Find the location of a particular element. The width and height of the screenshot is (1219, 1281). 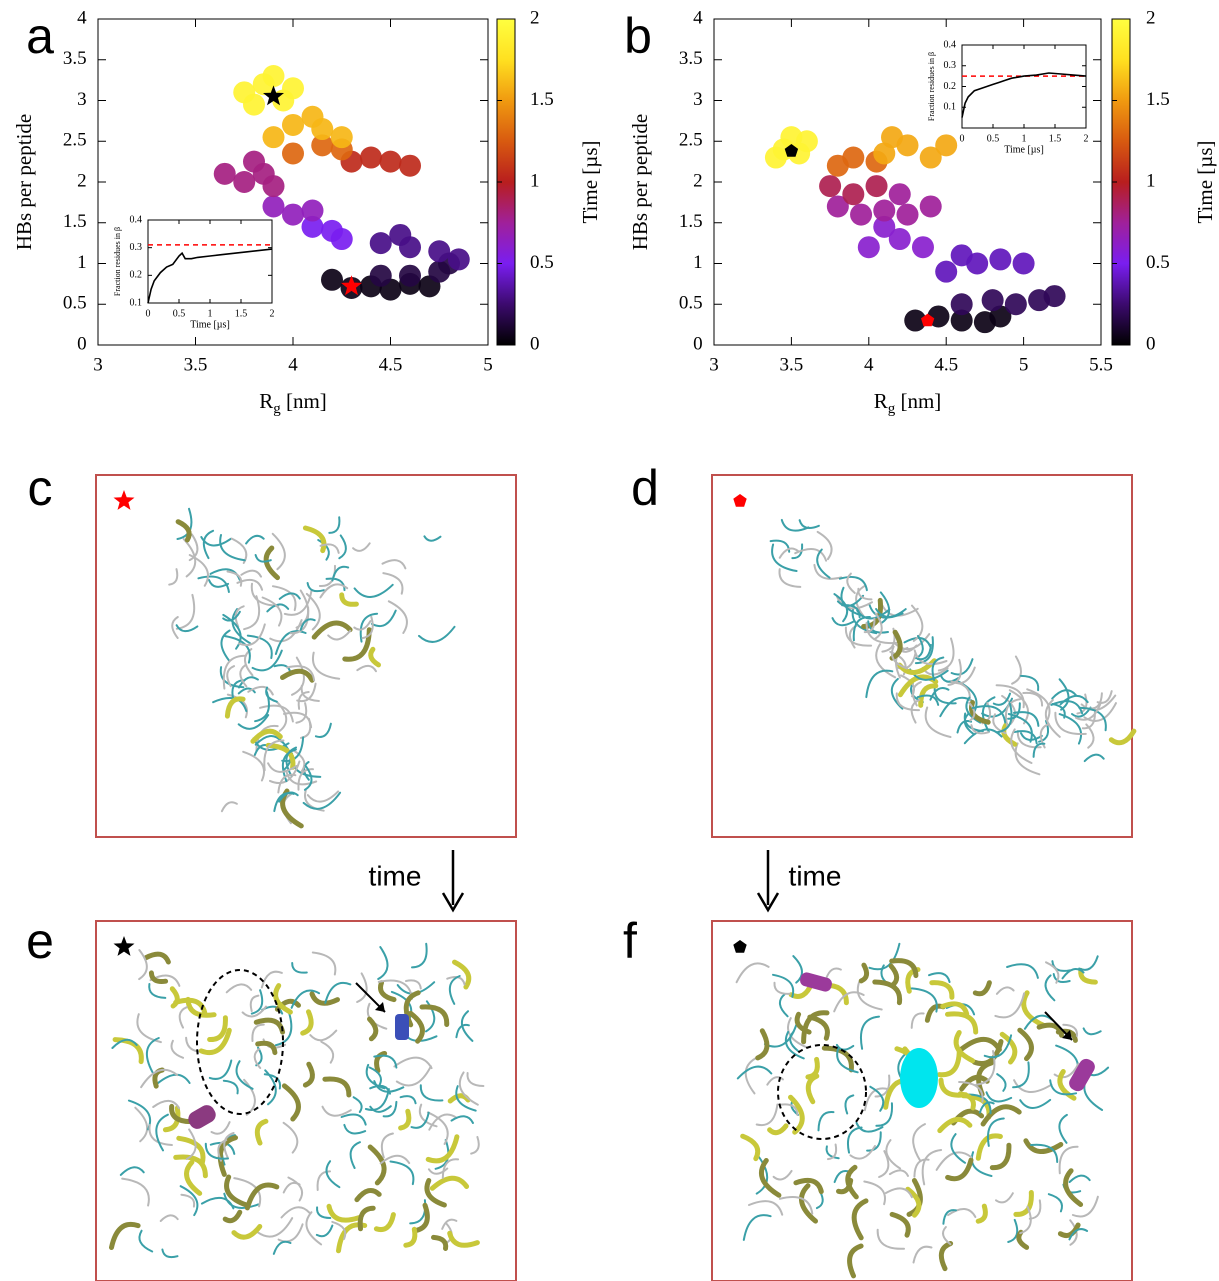

x-tick-label: 0 is located at coordinates (148, 313).